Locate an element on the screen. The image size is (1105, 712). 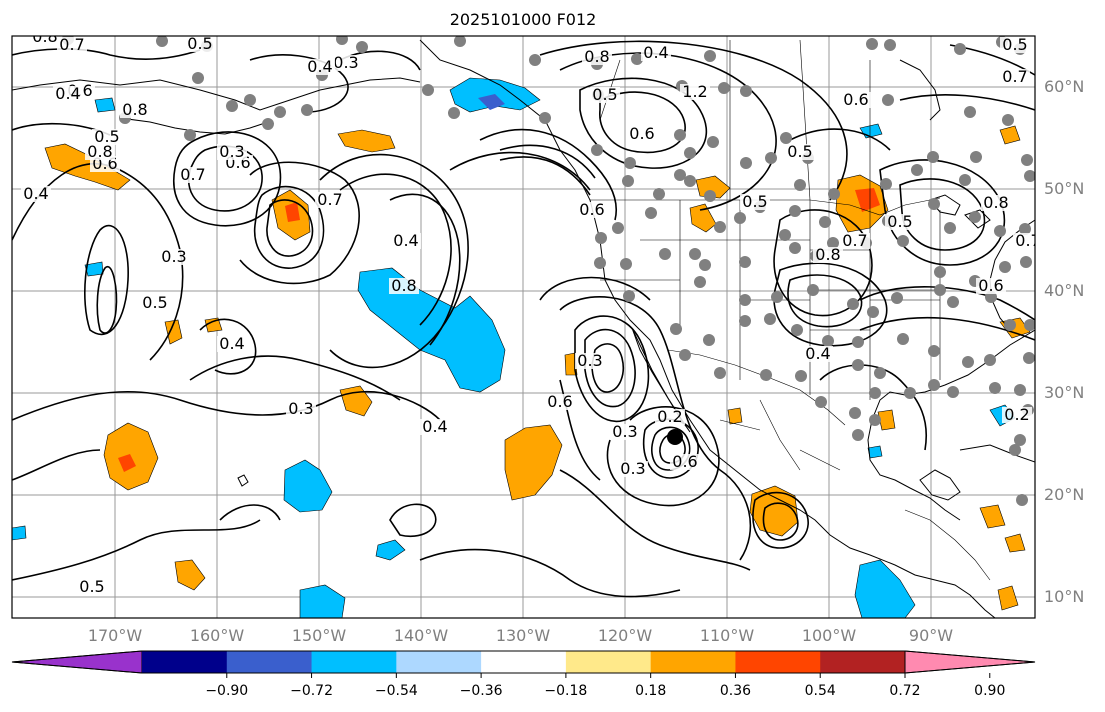
longitude-label: 120°W is located at coordinates (625, 635).